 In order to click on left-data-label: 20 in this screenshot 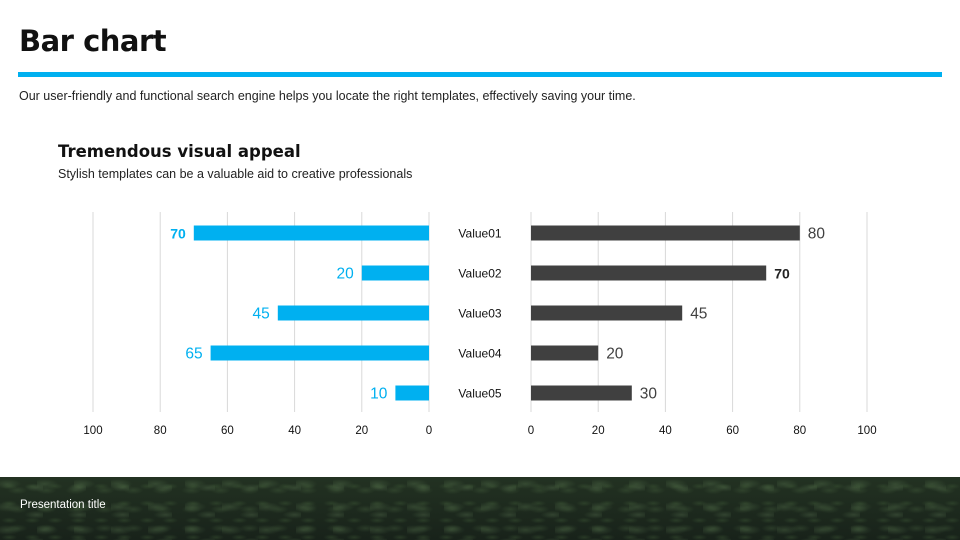, I will do `click(346, 274)`.